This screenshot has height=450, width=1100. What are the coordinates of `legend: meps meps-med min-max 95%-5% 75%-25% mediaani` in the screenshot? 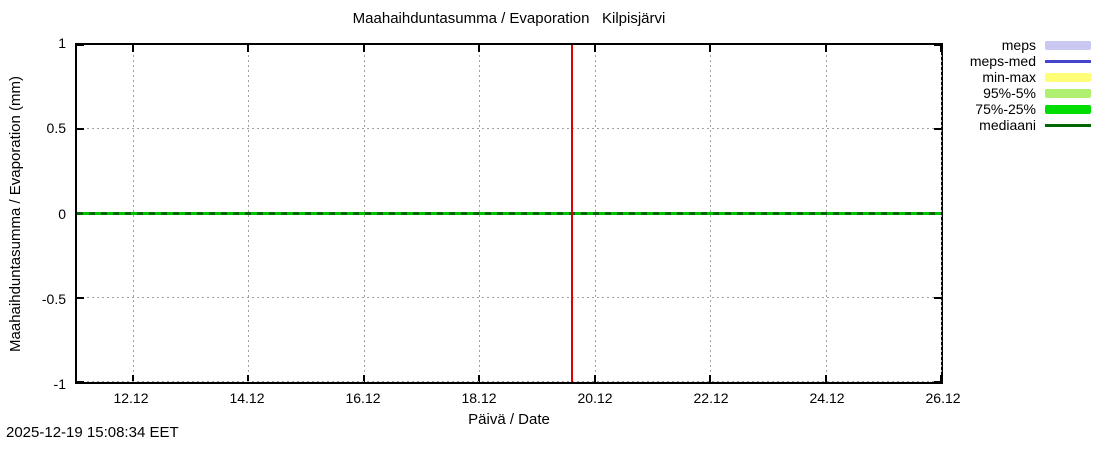 It's located at (1030, 85).